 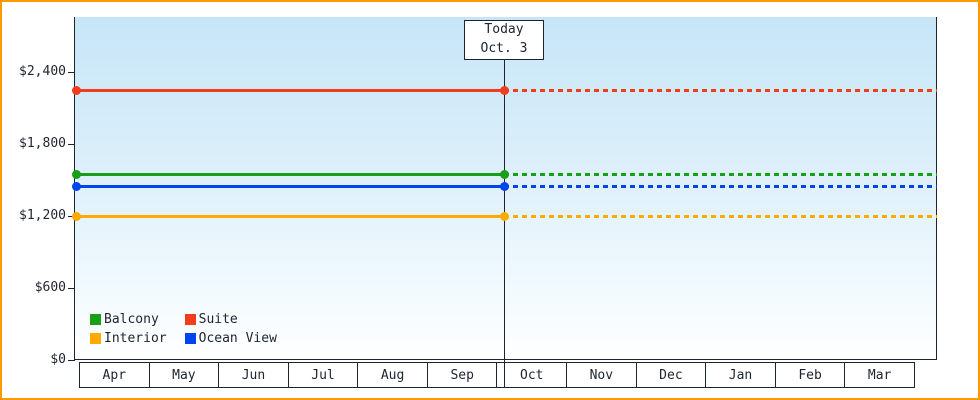 What do you see at coordinates (601, 375) in the screenshot?
I see `x-axis-month-nov: Nov` at bounding box center [601, 375].